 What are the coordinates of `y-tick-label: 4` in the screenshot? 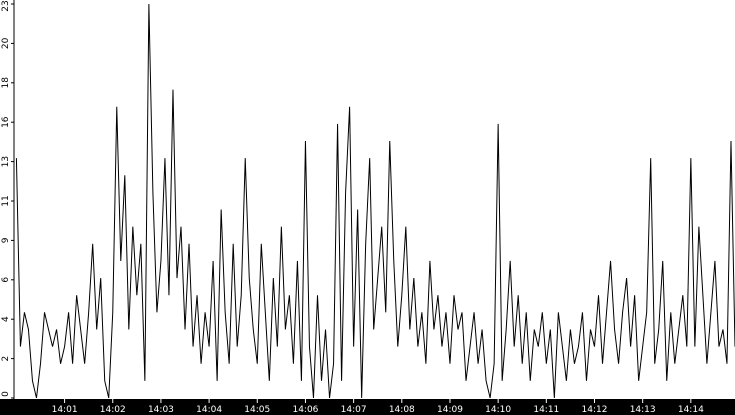 It's located at (6, 319).